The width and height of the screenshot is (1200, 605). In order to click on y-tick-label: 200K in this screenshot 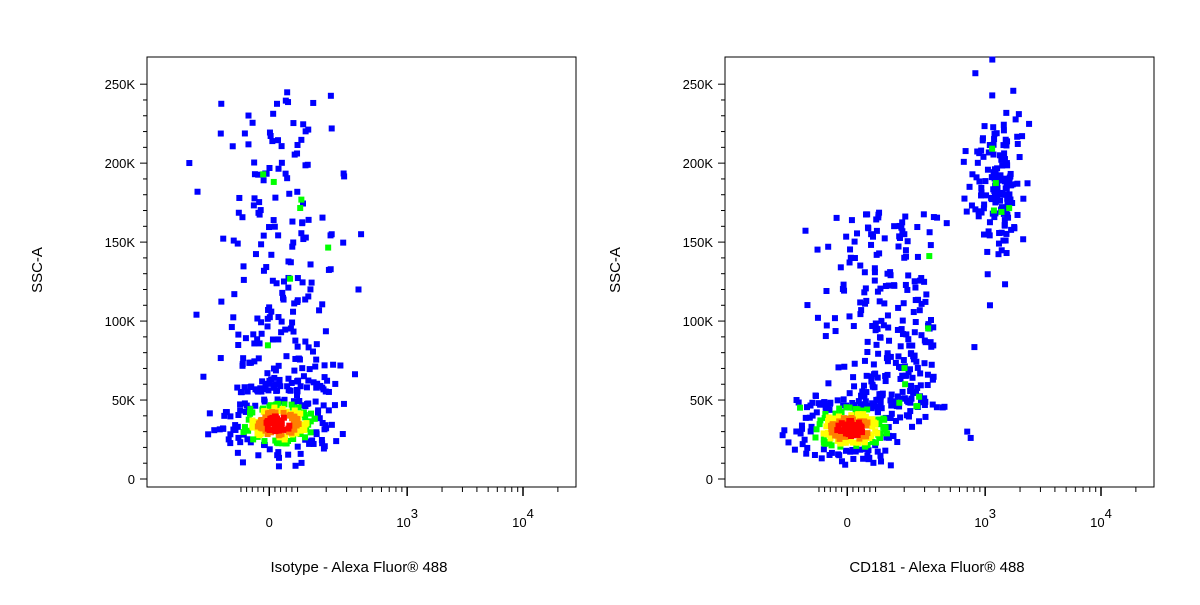, I will do `click(120, 163)`.